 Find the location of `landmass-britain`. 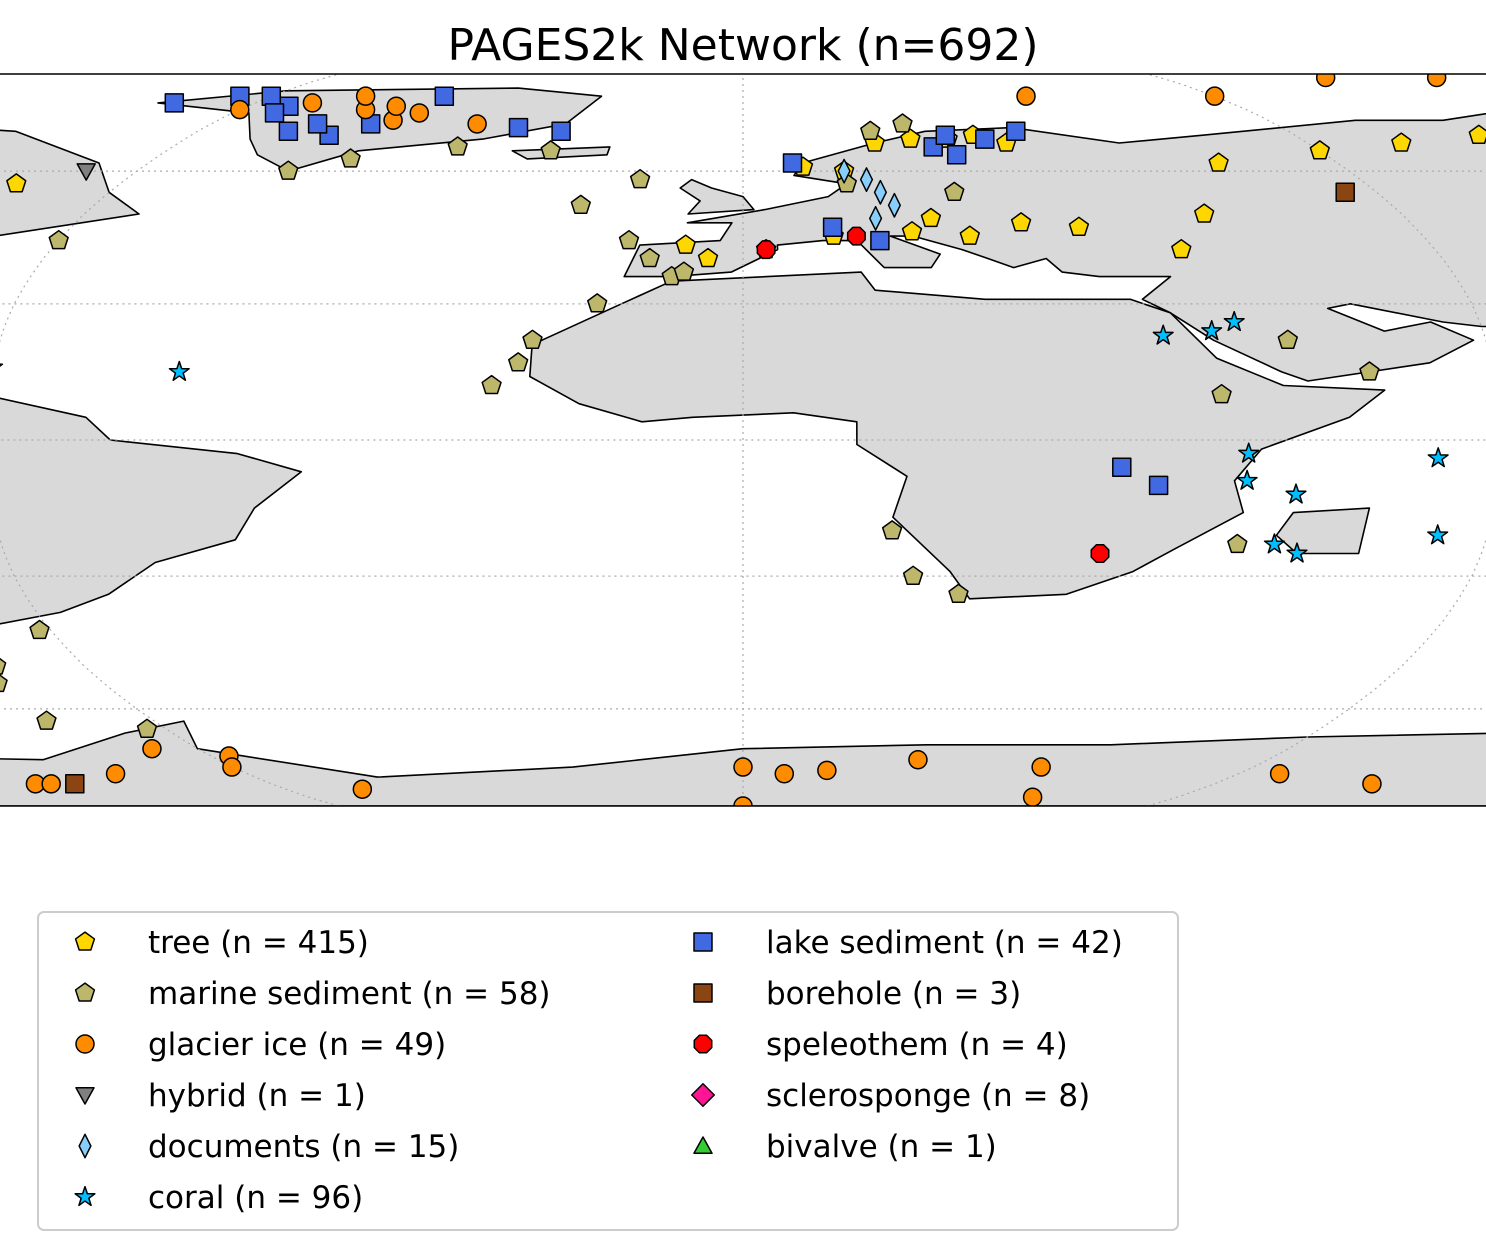

landmass-britain is located at coordinates (717, 196).